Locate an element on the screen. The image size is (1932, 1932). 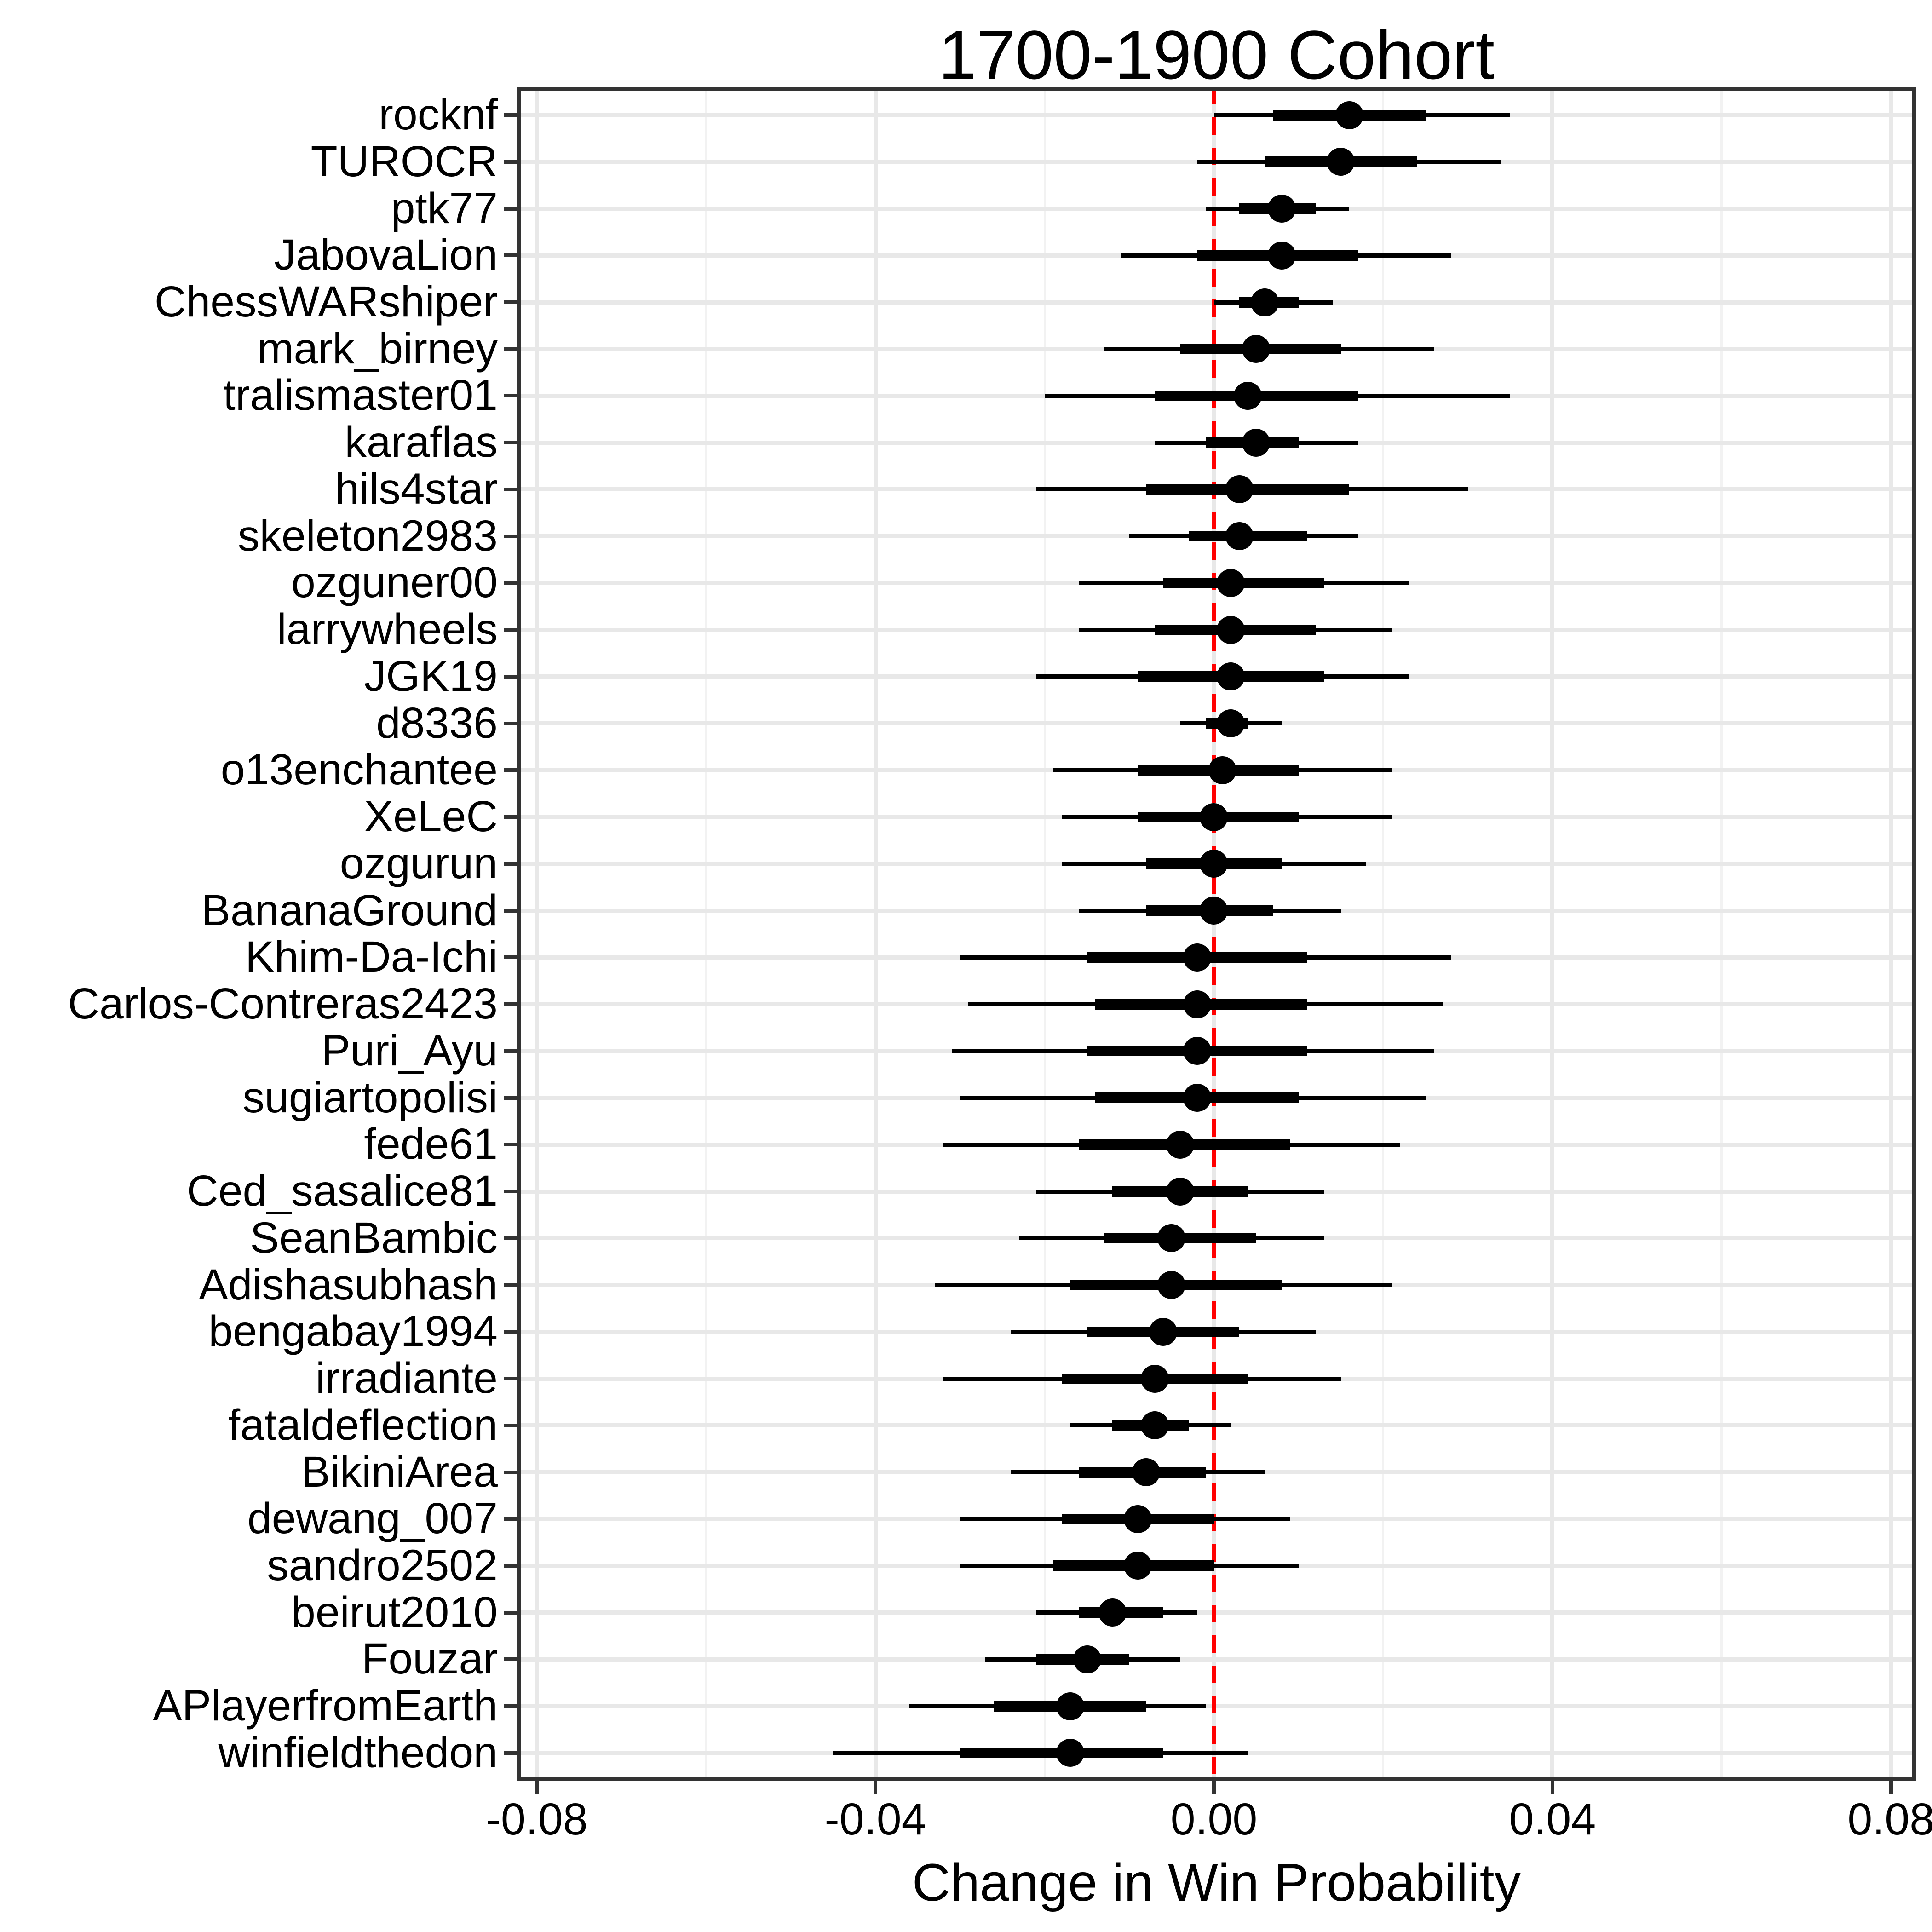
zero-reference-line is located at coordinates (1213, 934).